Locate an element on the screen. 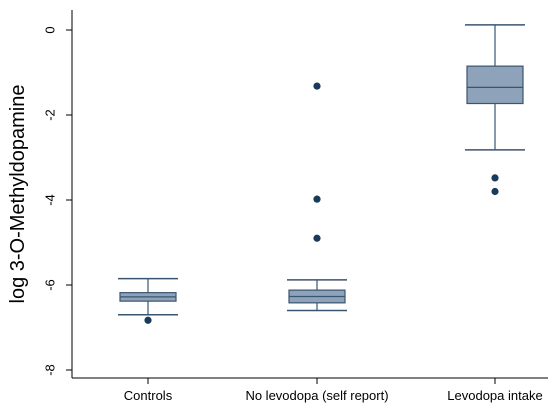  x-tick-label: Controls is located at coordinates (148, 395).